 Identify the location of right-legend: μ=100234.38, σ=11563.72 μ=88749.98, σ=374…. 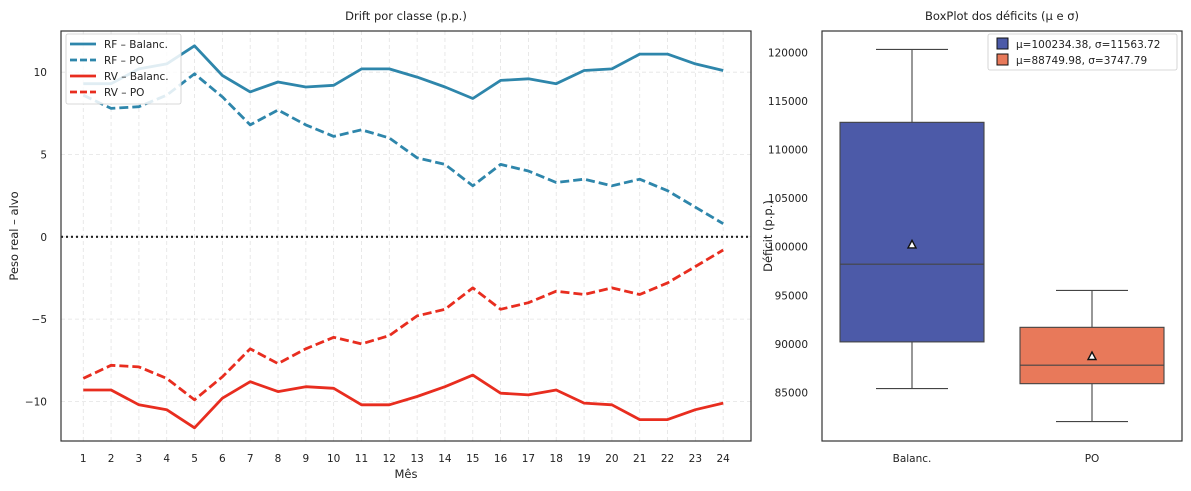
(1082, 52).